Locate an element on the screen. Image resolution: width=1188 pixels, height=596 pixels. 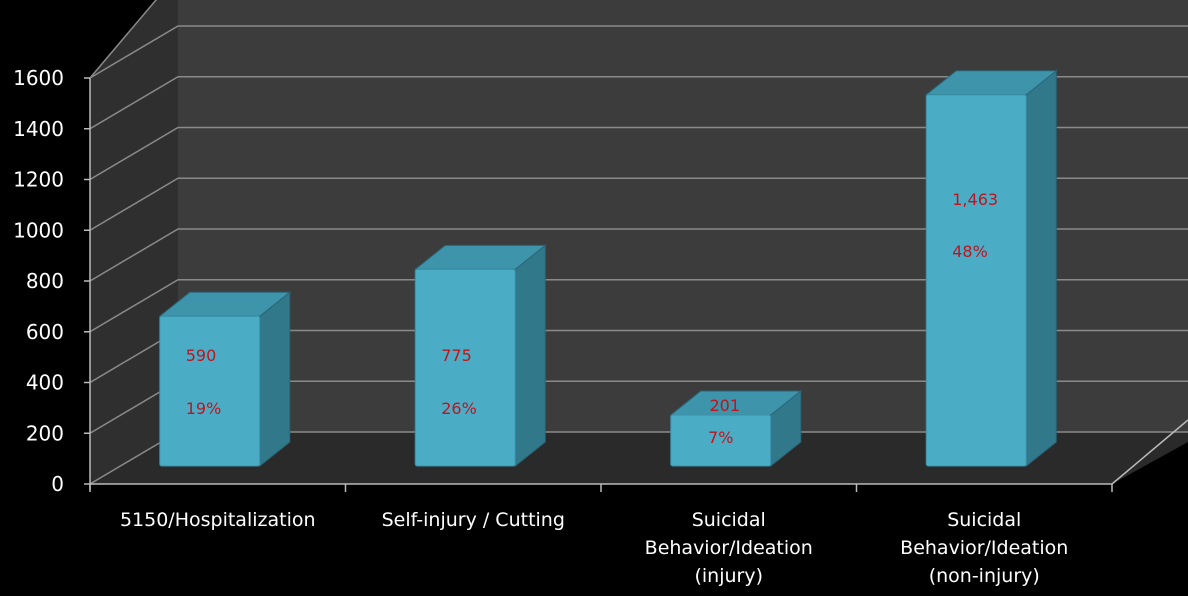
y-tick-label: 200 is located at coordinates (45, 433).